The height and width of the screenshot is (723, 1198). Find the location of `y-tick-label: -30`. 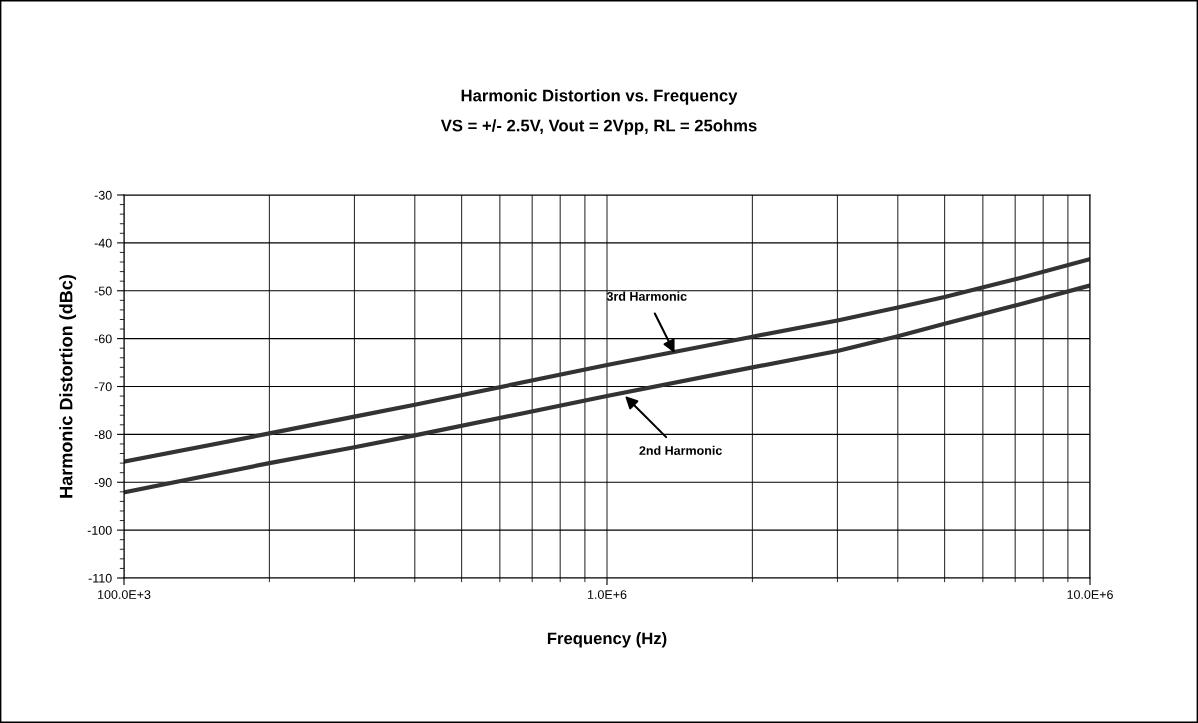

y-tick-label: -30 is located at coordinates (103, 195).